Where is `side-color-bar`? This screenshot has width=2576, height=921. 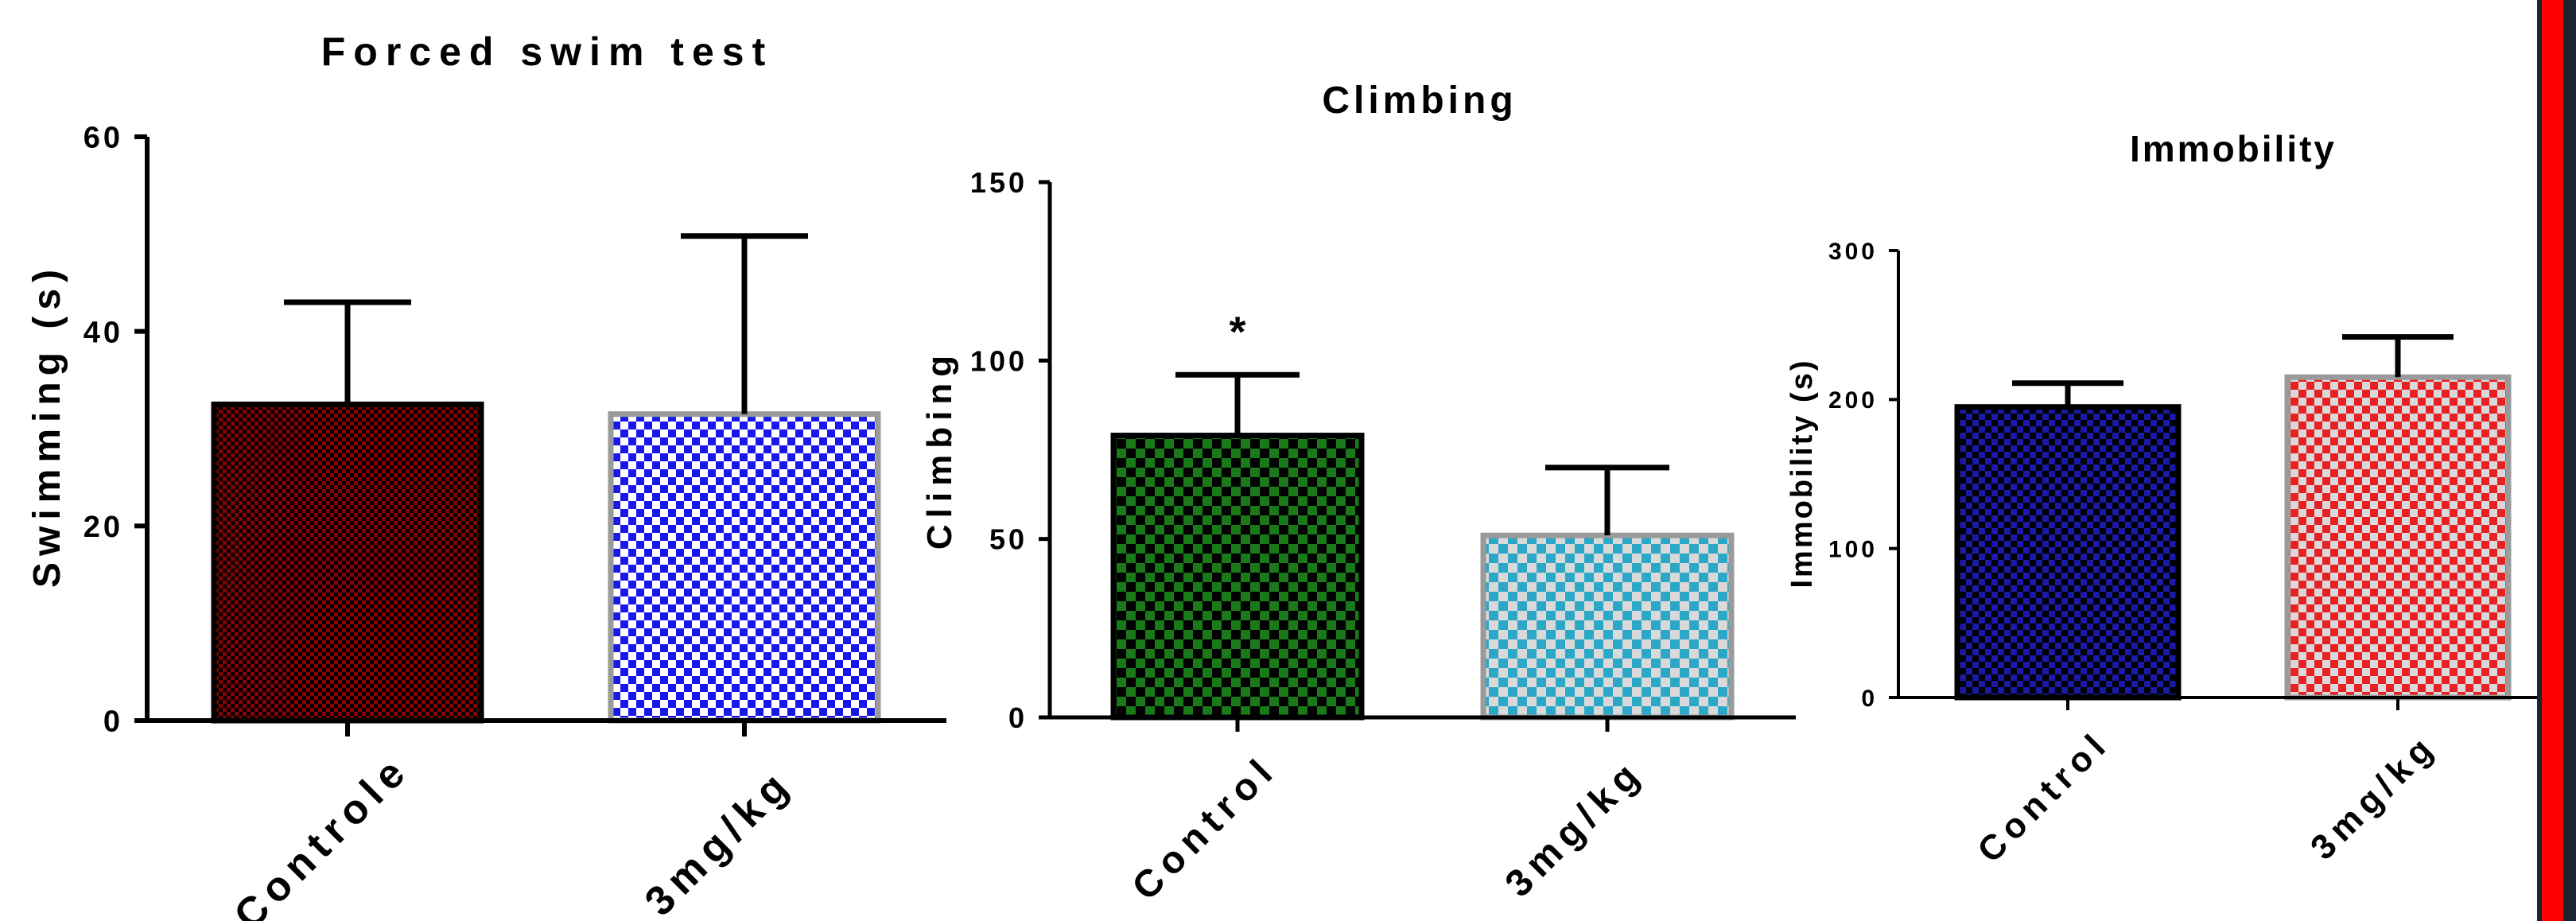 side-color-bar is located at coordinates (2556, 461).